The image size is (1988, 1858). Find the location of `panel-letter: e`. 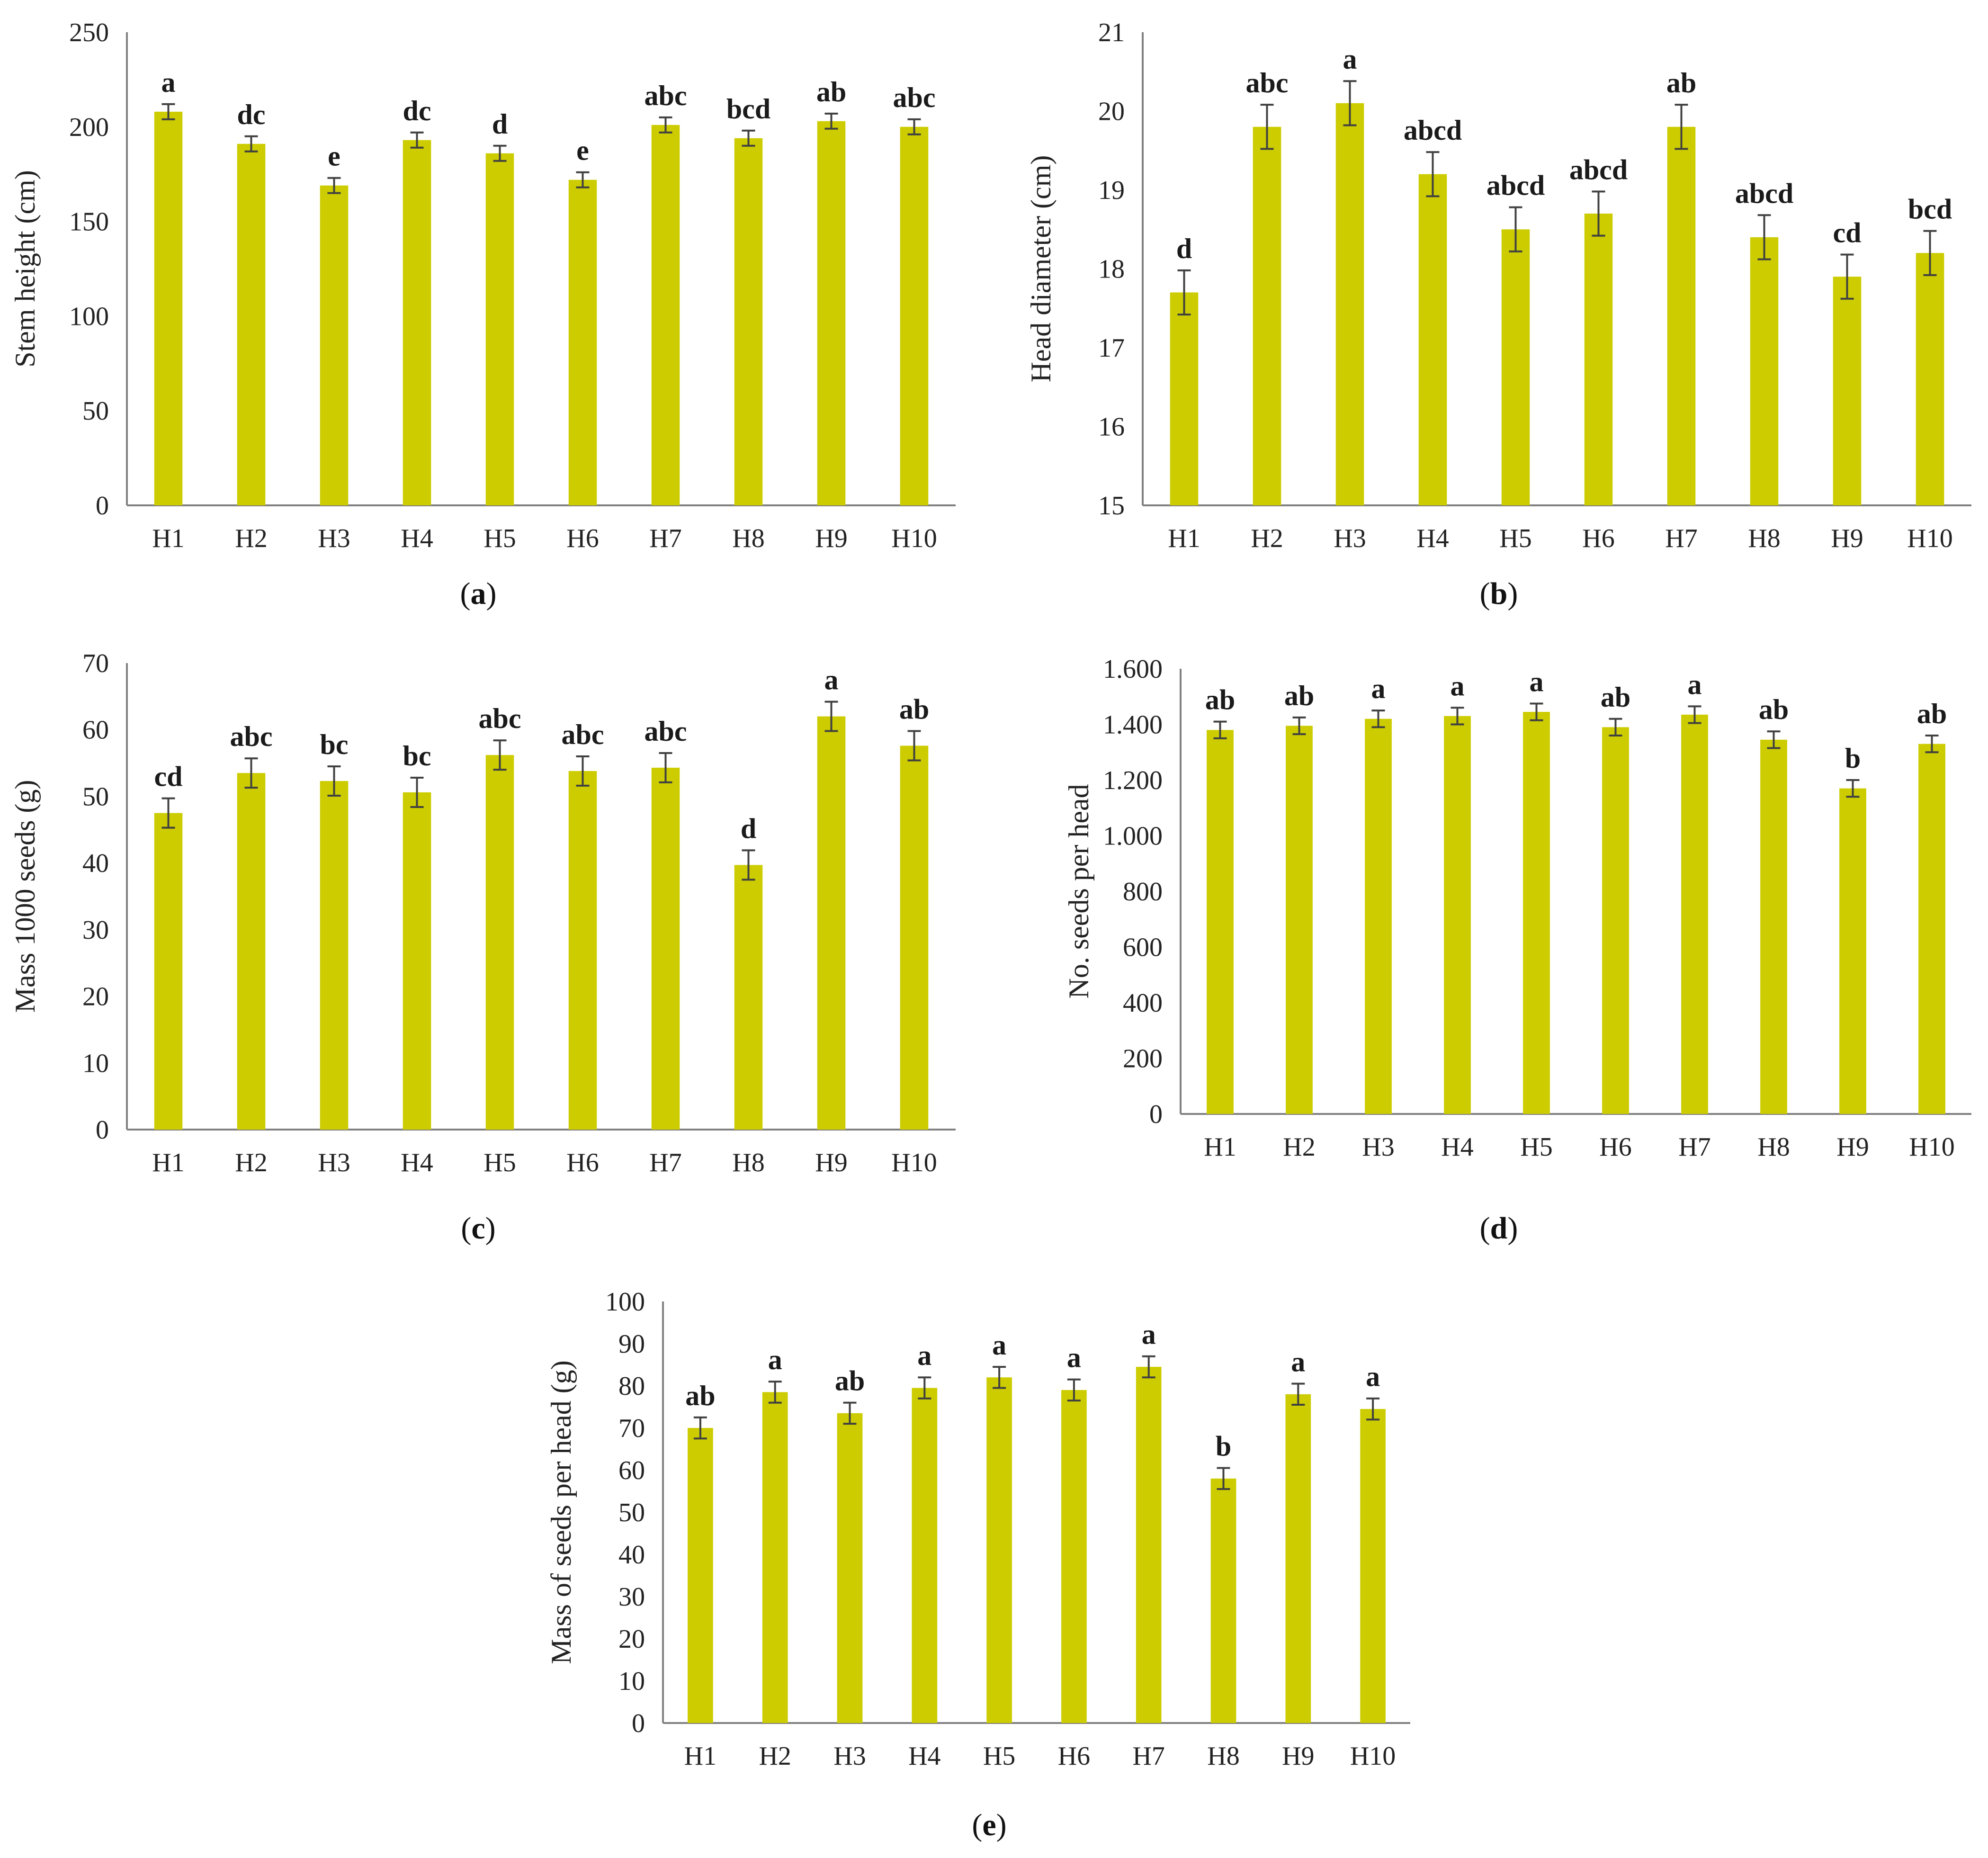

panel-letter: e is located at coordinates (989, 1825).